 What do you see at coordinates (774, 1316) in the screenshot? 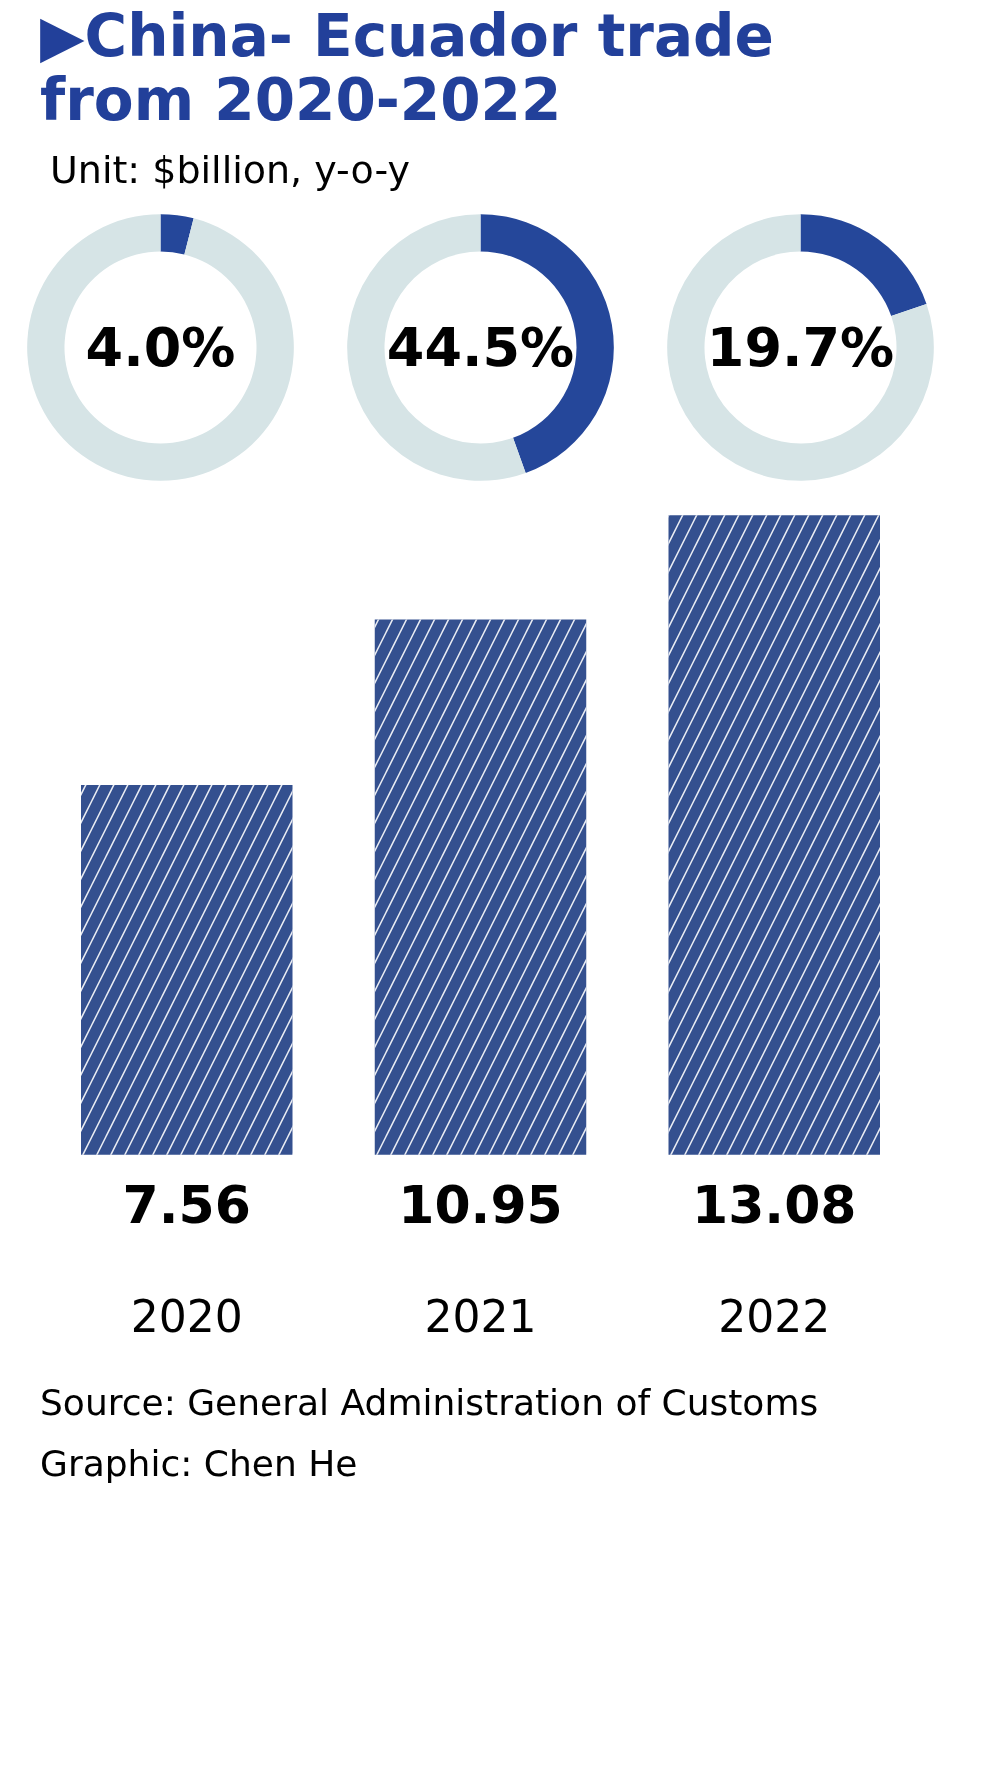
I see `x-tick-label: 2022` at bounding box center [774, 1316].